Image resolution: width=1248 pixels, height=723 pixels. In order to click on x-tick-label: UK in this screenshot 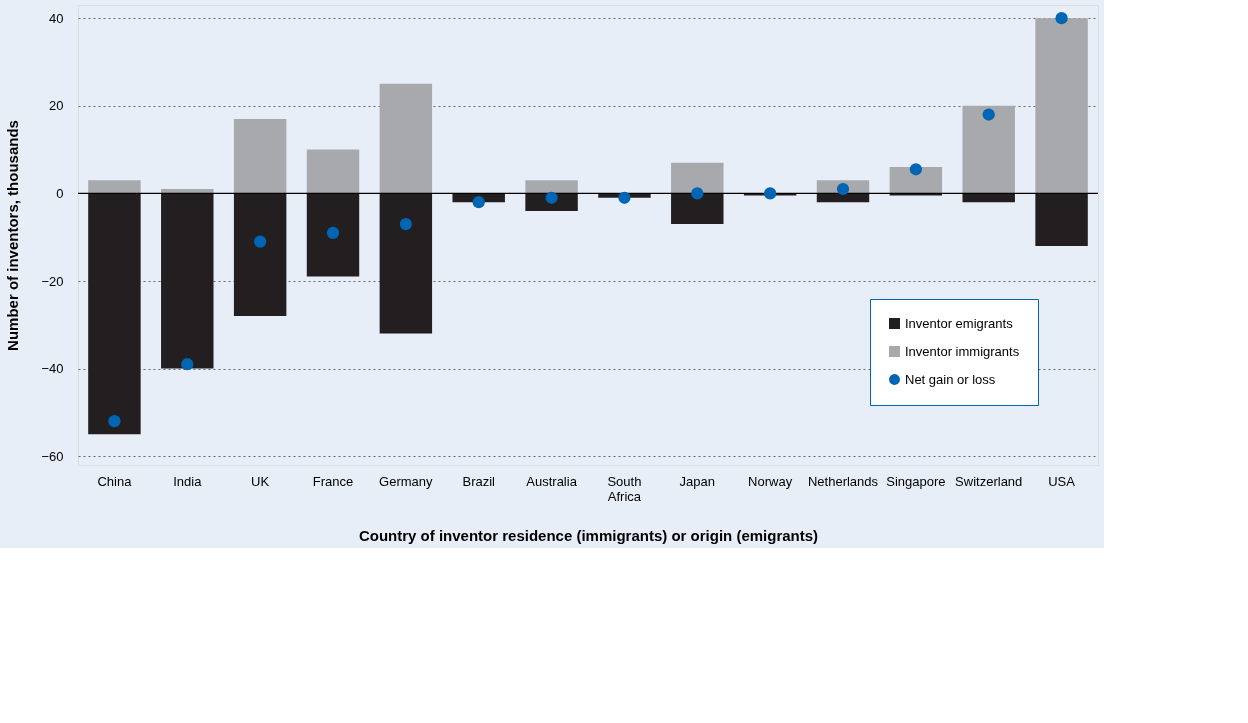, I will do `click(260, 481)`.